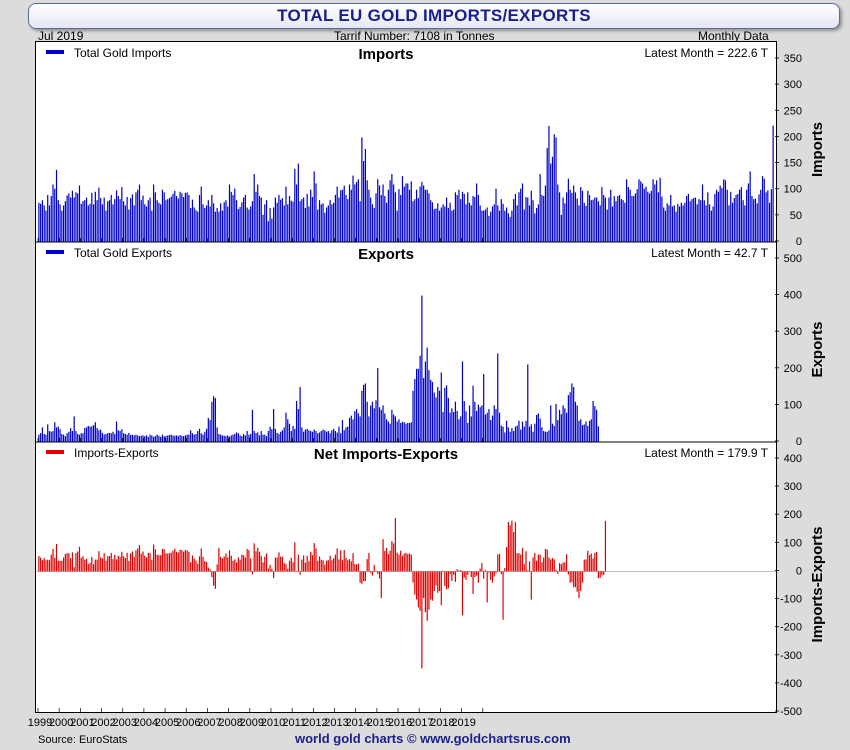 The image size is (850, 750). I want to click on x-tick-label: 2003, so click(124, 723).